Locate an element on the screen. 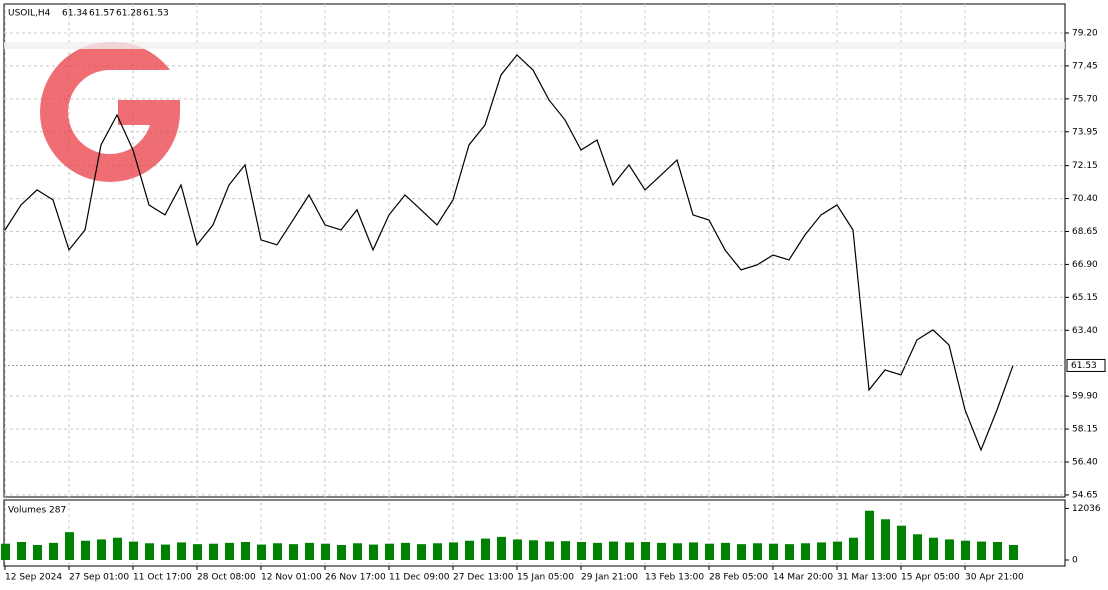 The image size is (1108, 590). y-tick-label: 12036 is located at coordinates (1086, 509).